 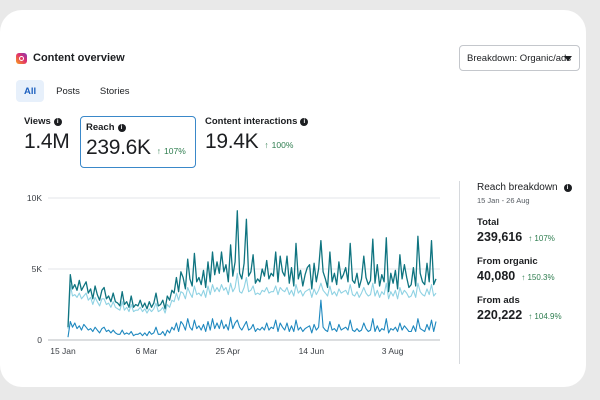 I want to click on x-tick-label: 14 Jun, so click(x=312, y=351).